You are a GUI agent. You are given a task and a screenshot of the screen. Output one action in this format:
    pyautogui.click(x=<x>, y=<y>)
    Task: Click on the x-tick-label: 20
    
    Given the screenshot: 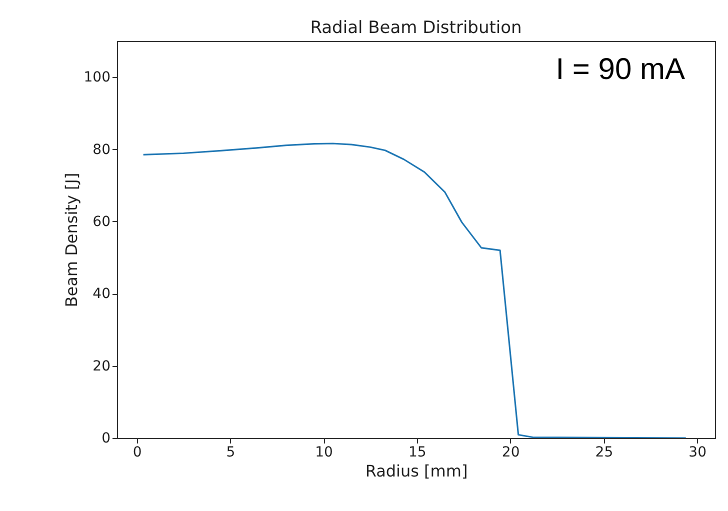 What is the action you would take?
    pyautogui.click(x=511, y=452)
    